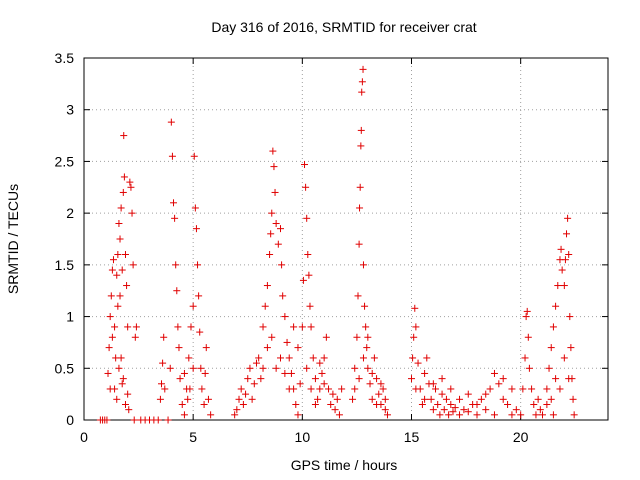 The height and width of the screenshot is (480, 640). What do you see at coordinates (65, 265) in the screenshot?
I see `y-tick-label: 1.5` at bounding box center [65, 265].